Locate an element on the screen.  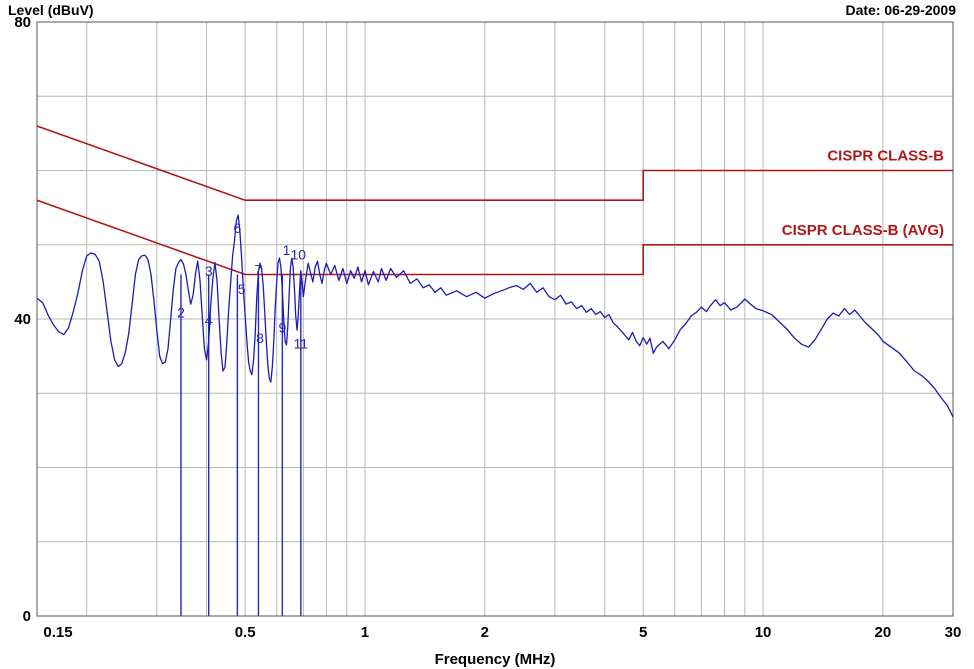
y-axis-label: Level (dBuV) is located at coordinates (51, 10).